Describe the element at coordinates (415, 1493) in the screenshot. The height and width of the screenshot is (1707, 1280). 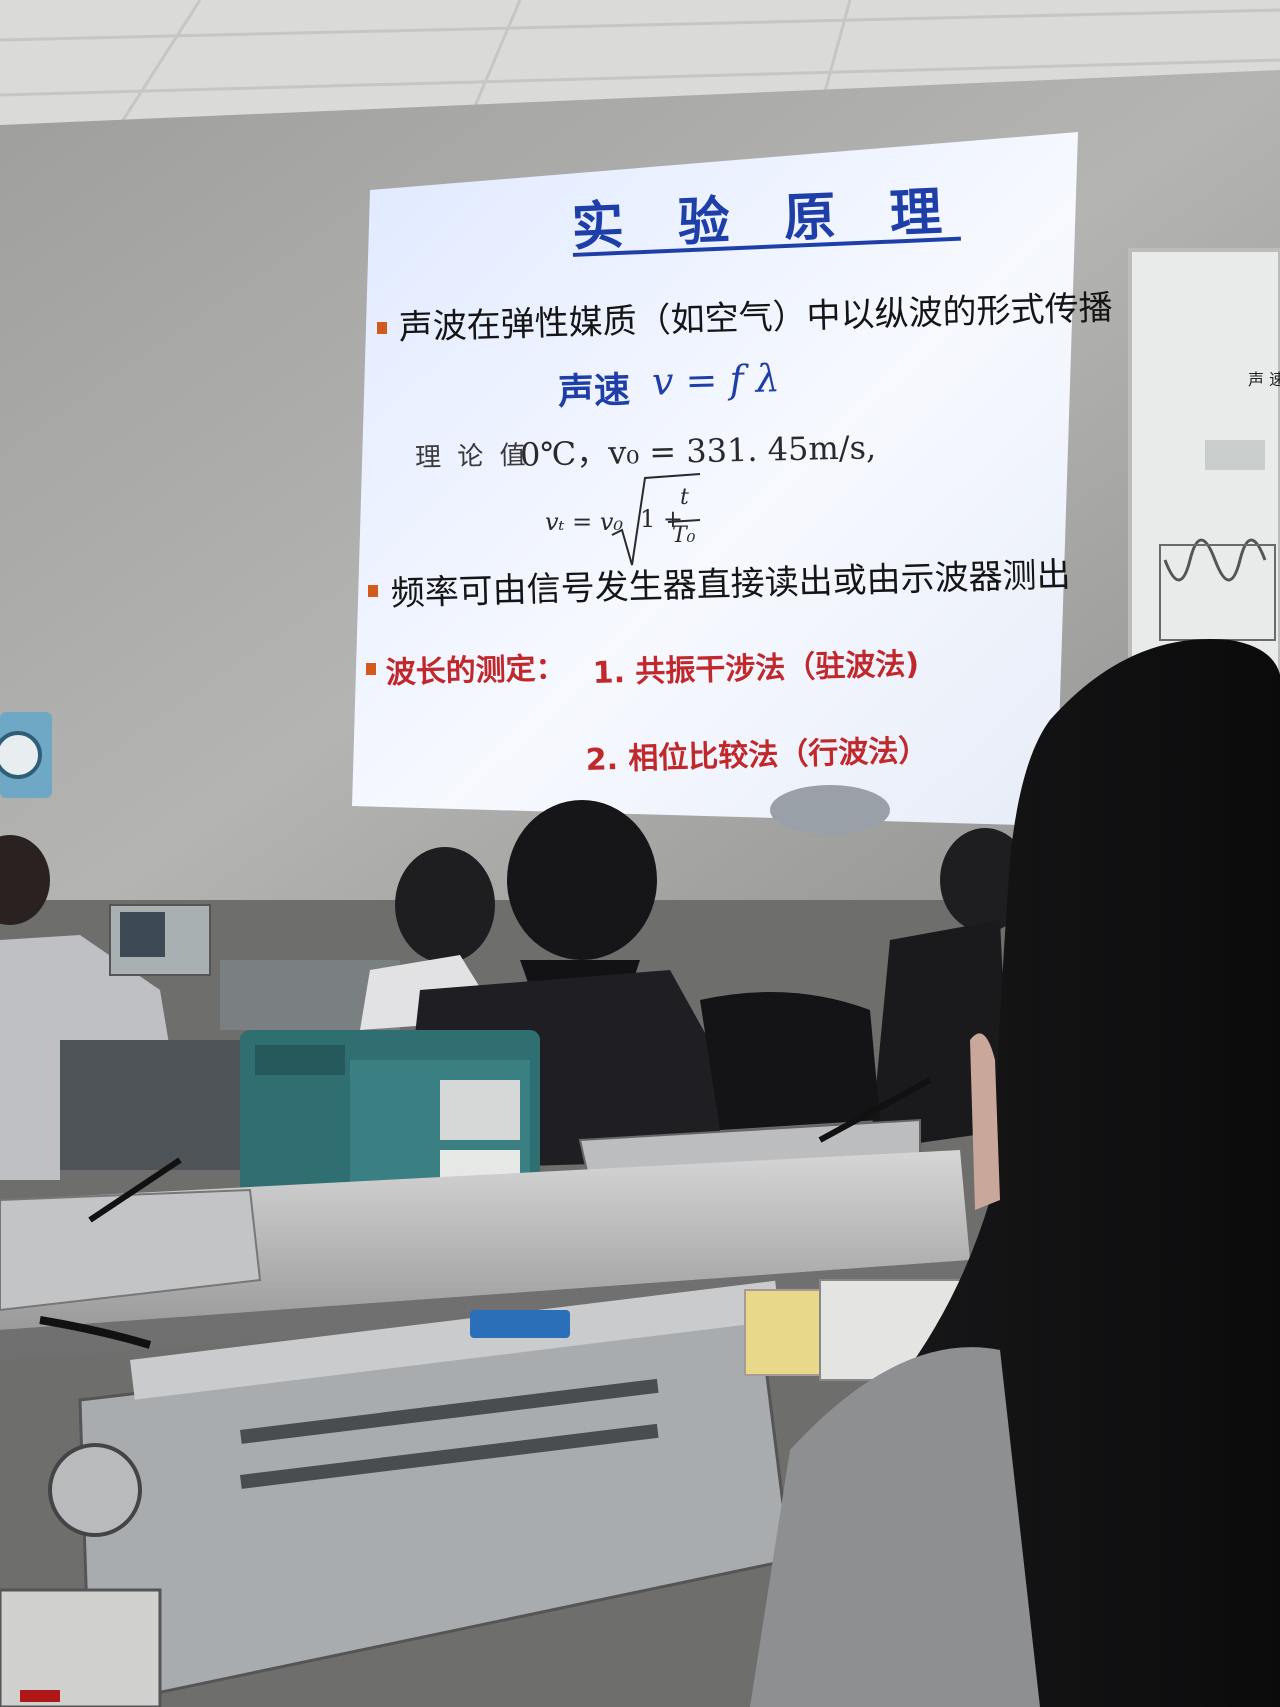
I see `acoustic-apparatus-front` at that location.